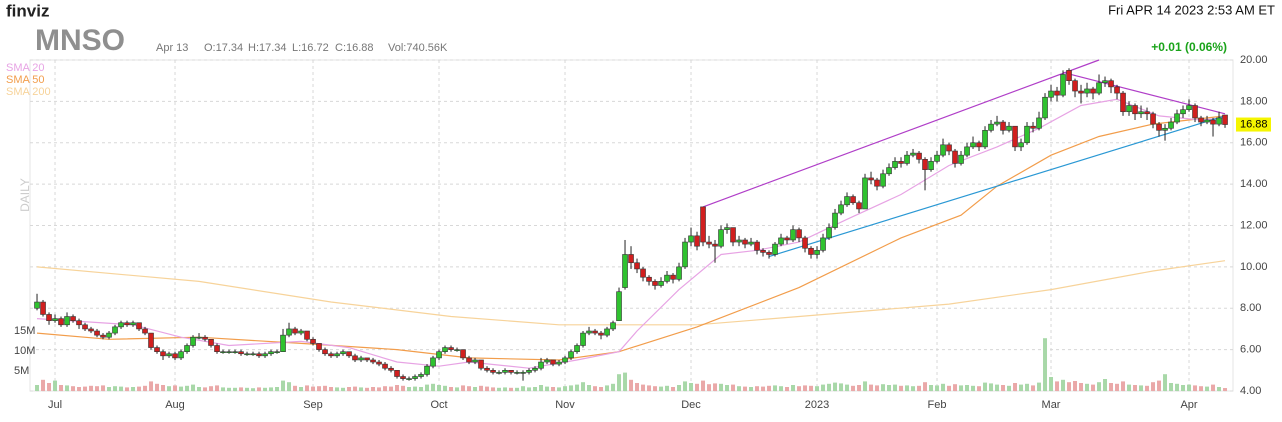 This screenshot has width=1282, height=422. Describe the element at coordinates (565, 405) in the screenshot. I see `x-tick-label: Nov` at that location.